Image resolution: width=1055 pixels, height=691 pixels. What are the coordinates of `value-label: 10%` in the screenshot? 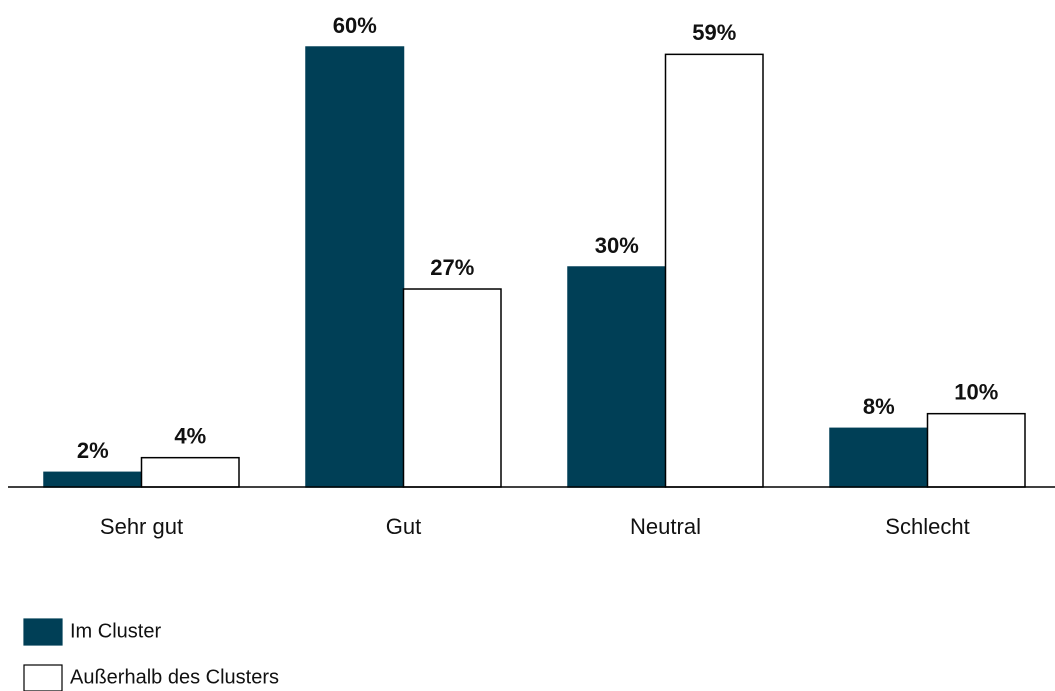 It's located at (976, 391).